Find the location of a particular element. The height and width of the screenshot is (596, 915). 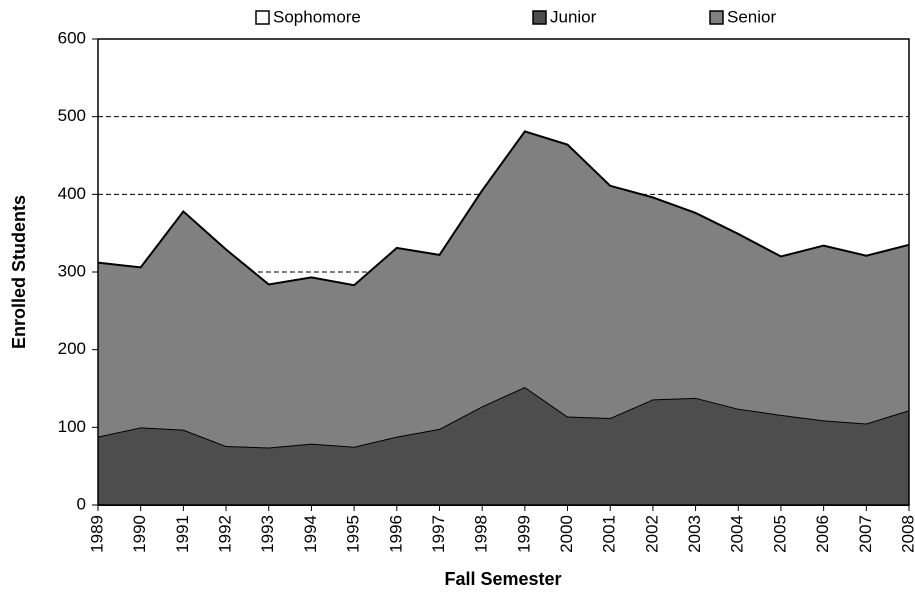

y-axis-title: Enrolled Students is located at coordinates (19, 272).